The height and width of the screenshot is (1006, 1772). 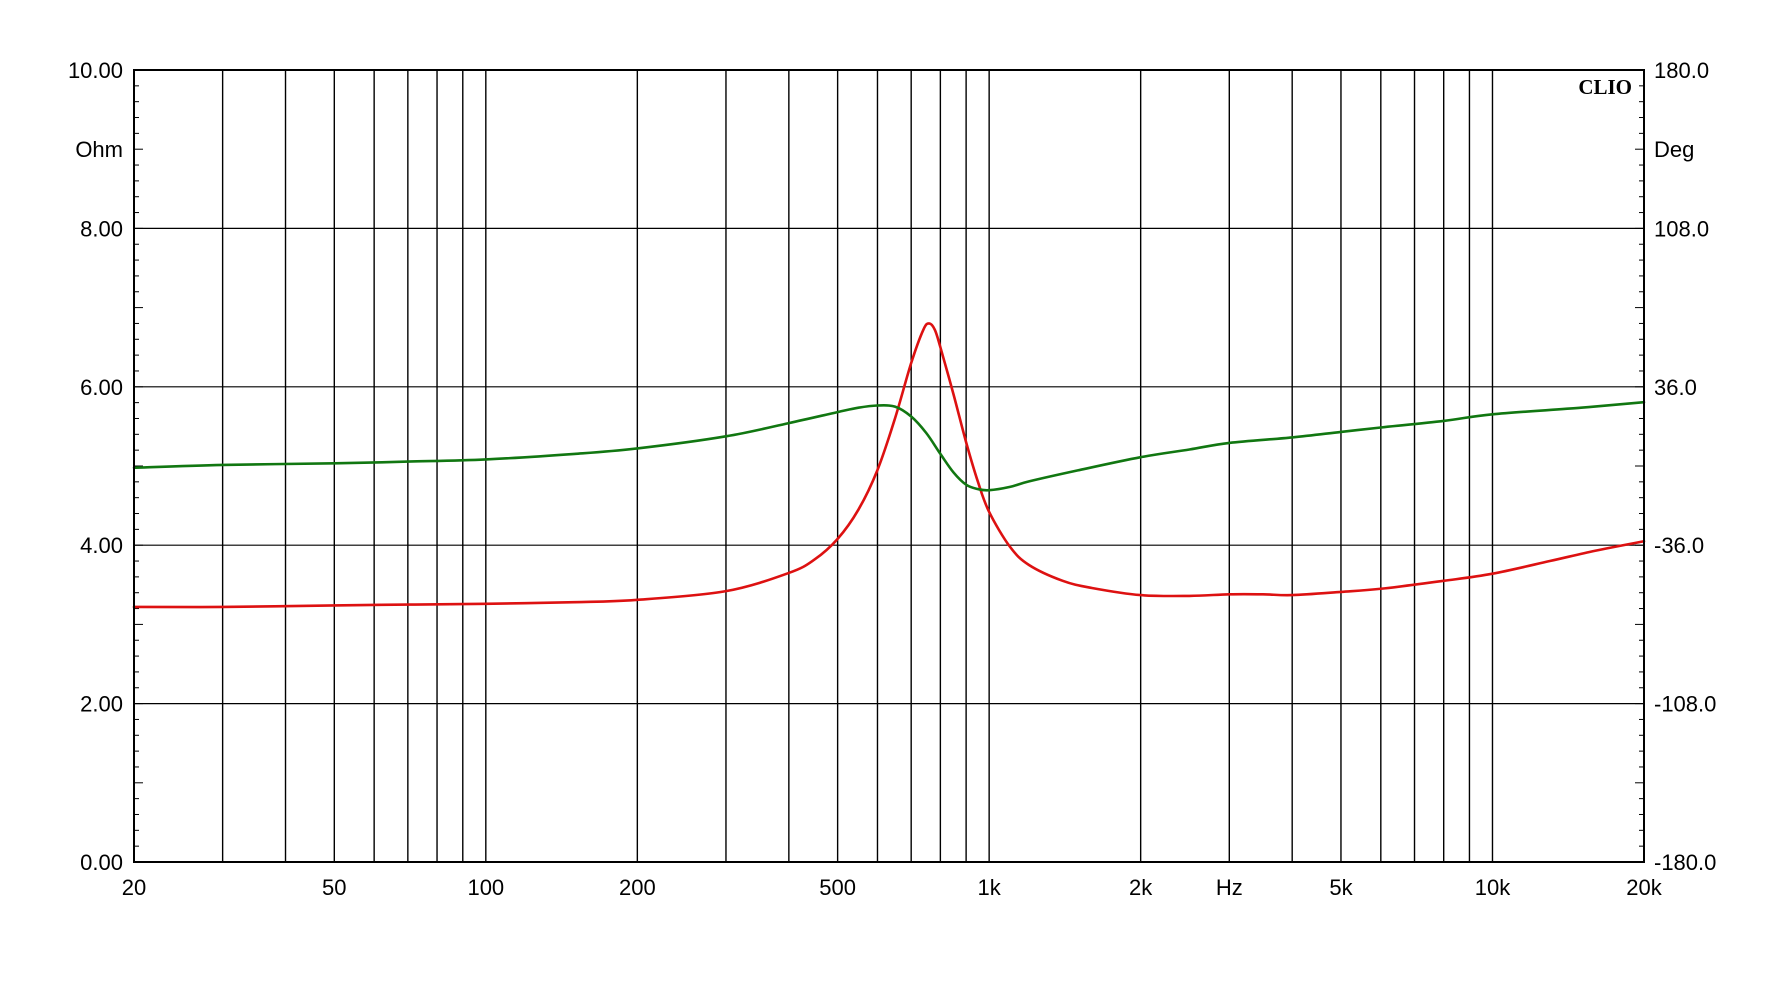 I want to click on brand-logo-text: CLIO, so click(x=1605, y=87).